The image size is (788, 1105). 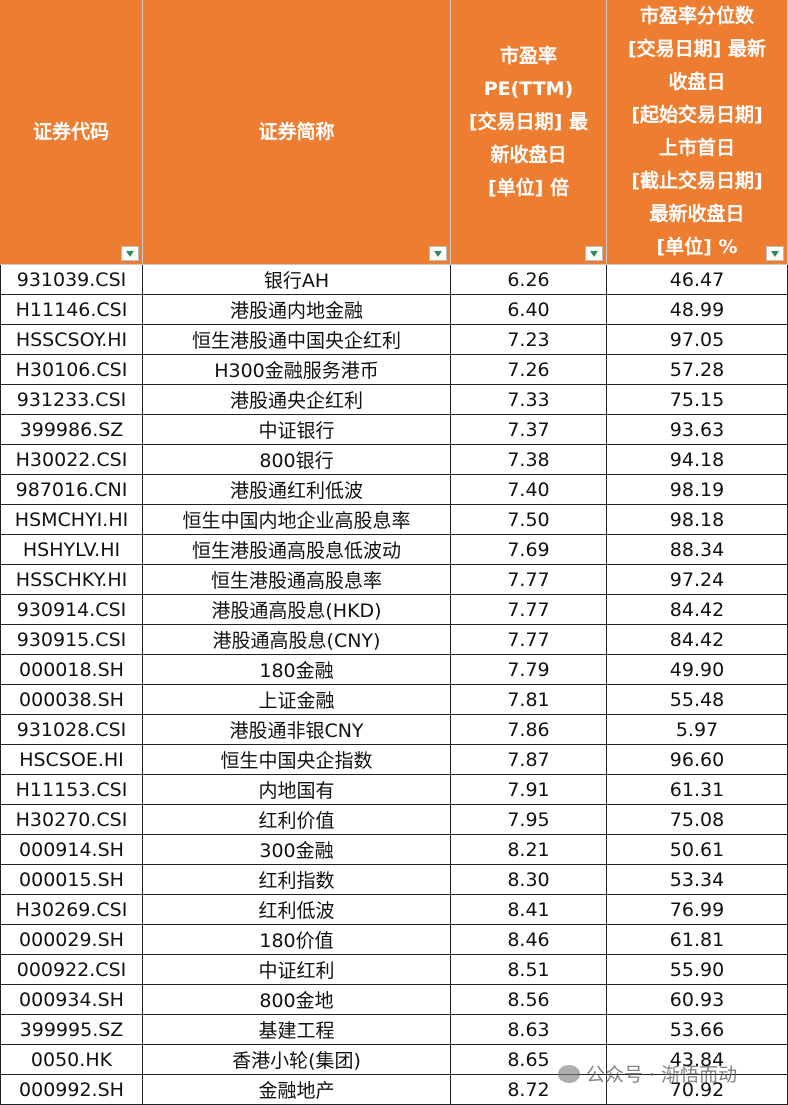 What do you see at coordinates (529, 490) in the screenshot?
I see `table-cell: 7.40` at bounding box center [529, 490].